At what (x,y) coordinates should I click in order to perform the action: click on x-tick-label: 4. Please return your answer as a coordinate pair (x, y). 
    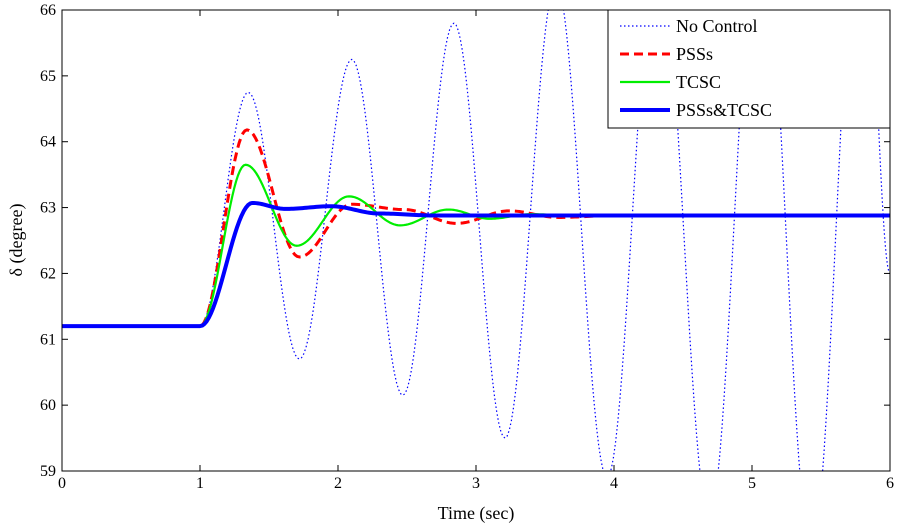
    Looking at the image, I should click on (614, 483).